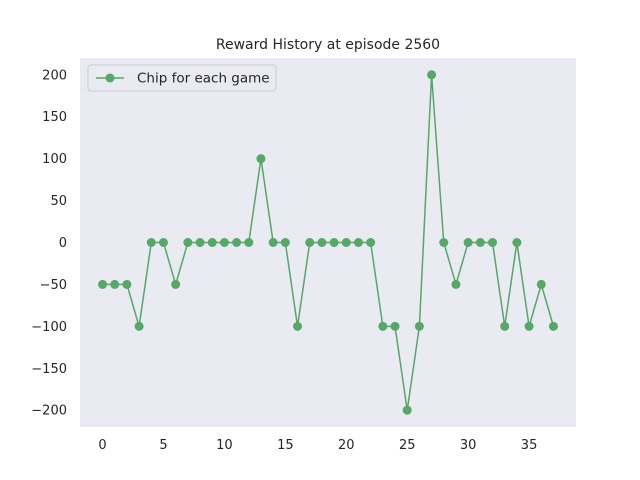  Describe the element at coordinates (317, 445) in the screenshot. I see `x-axis-ticks: 0 5 10 15 20 25 30 35` at that location.